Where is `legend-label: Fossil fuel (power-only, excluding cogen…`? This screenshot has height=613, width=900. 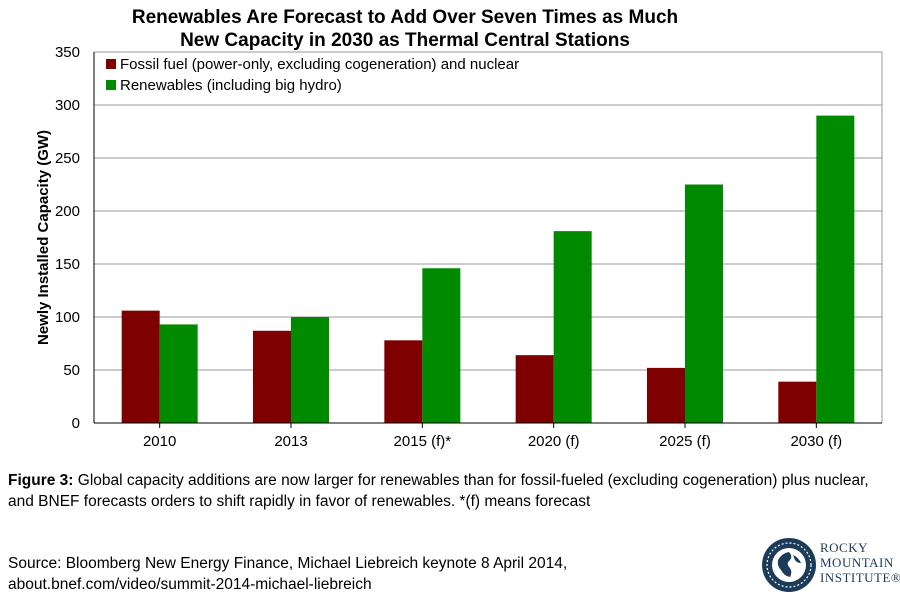 legend-label: Fossil fuel (power-only, excluding cogen… is located at coordinates (319, 64).